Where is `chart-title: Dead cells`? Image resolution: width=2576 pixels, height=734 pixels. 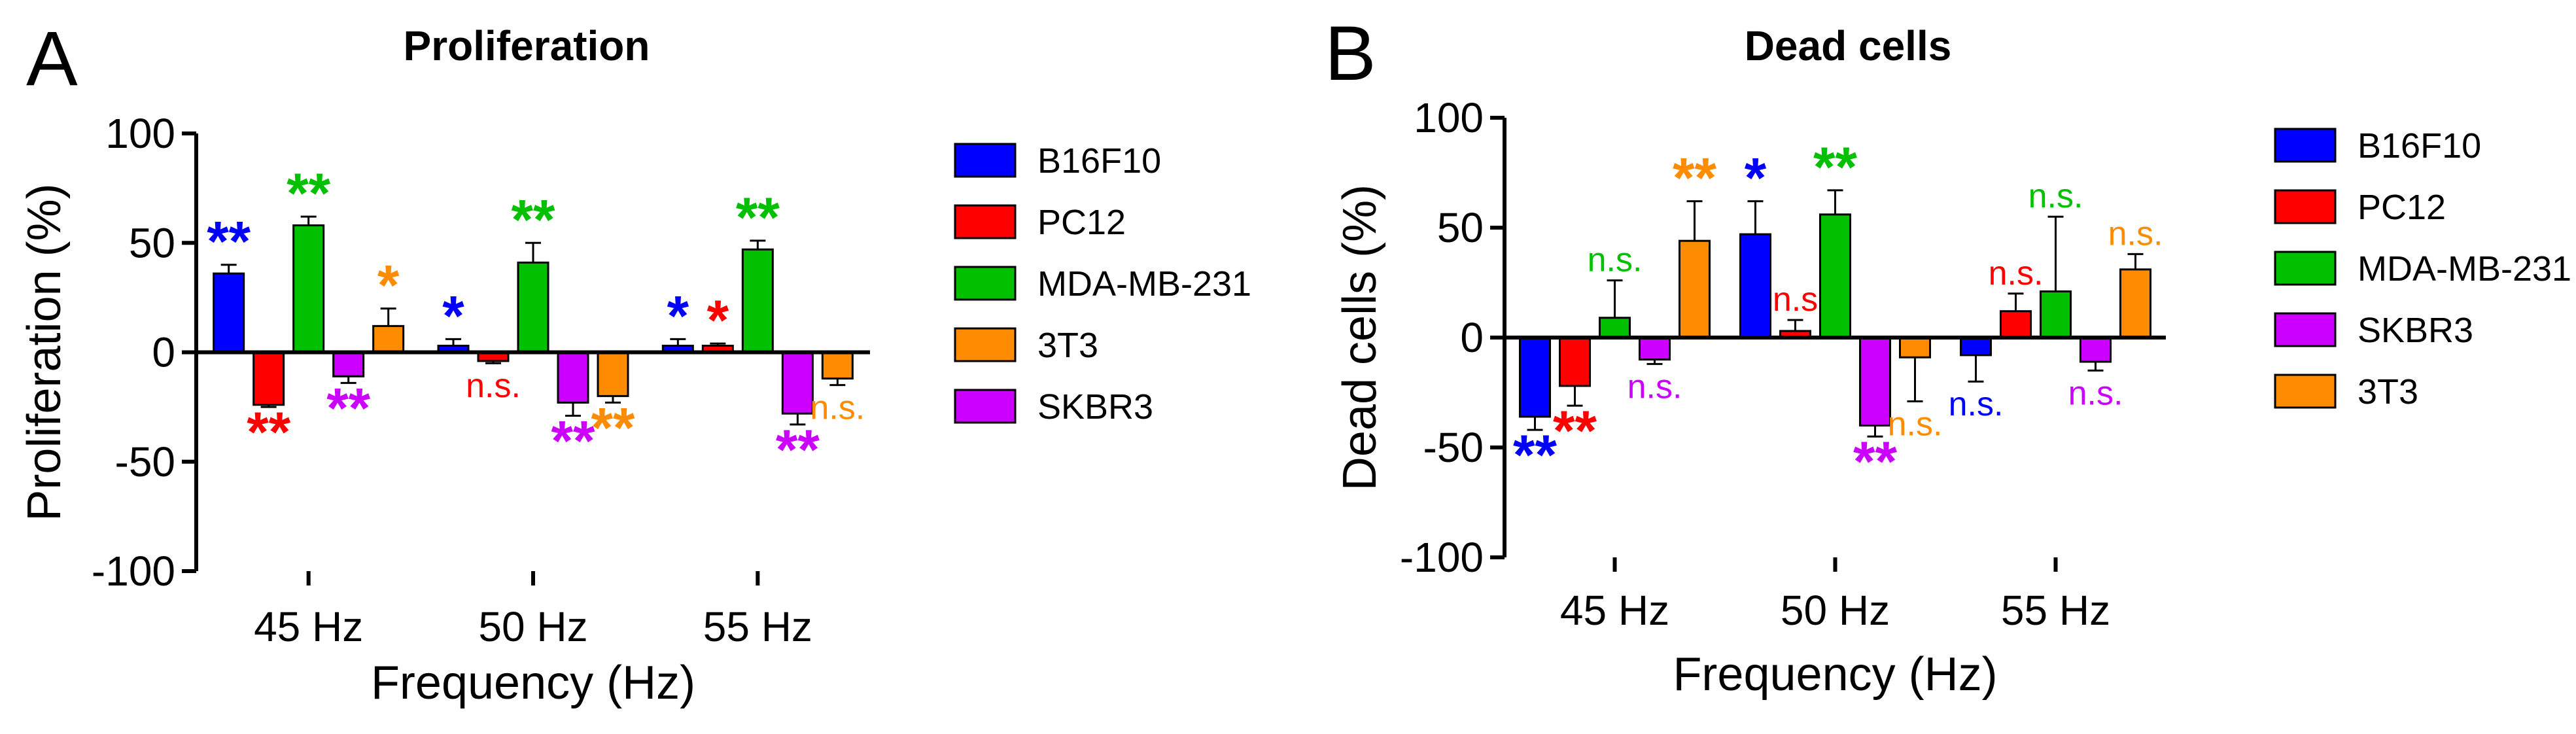
chart-title: Dead cells is located at coordinates (1849, 45).